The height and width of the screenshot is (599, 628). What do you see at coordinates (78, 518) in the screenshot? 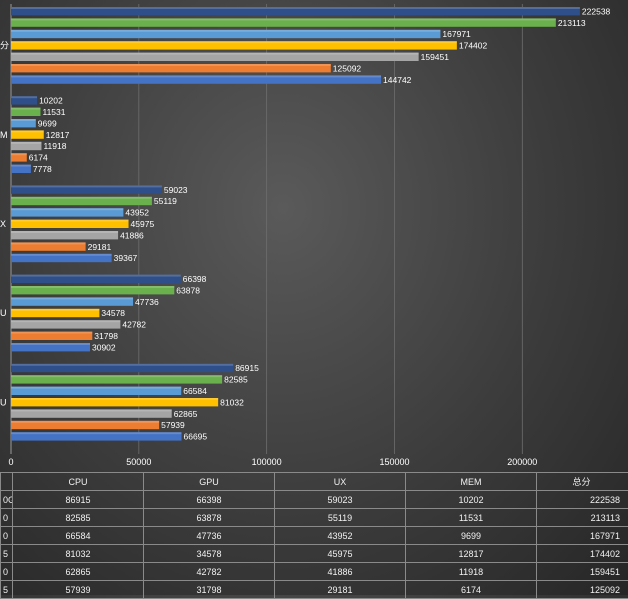
I see `table-cell: 82585` at bounding box center [78, 518].